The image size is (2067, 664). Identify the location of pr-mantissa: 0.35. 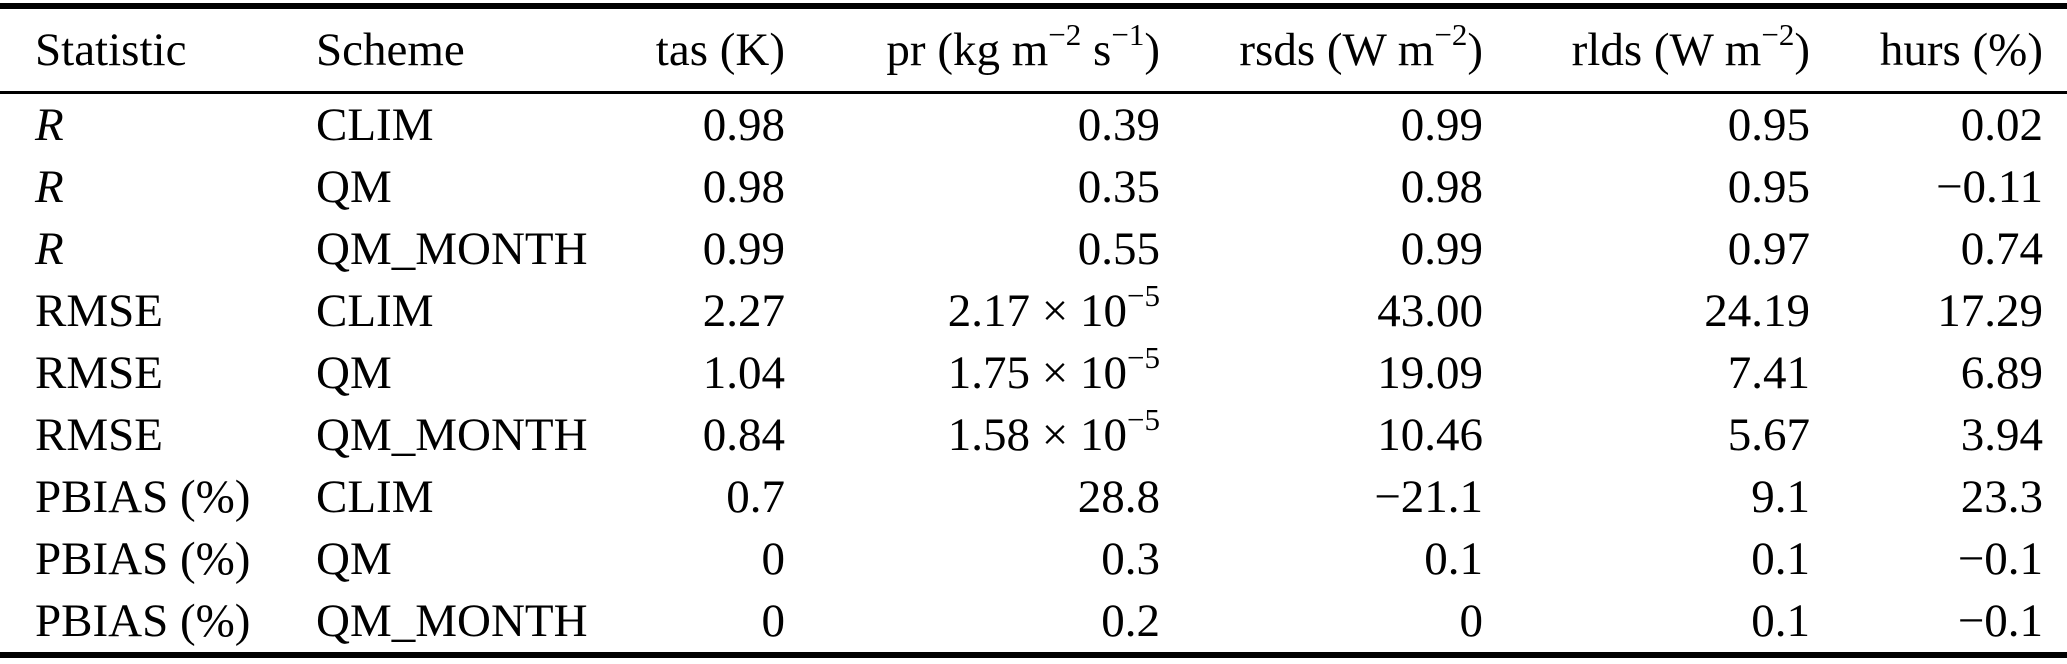
(1118, 186).